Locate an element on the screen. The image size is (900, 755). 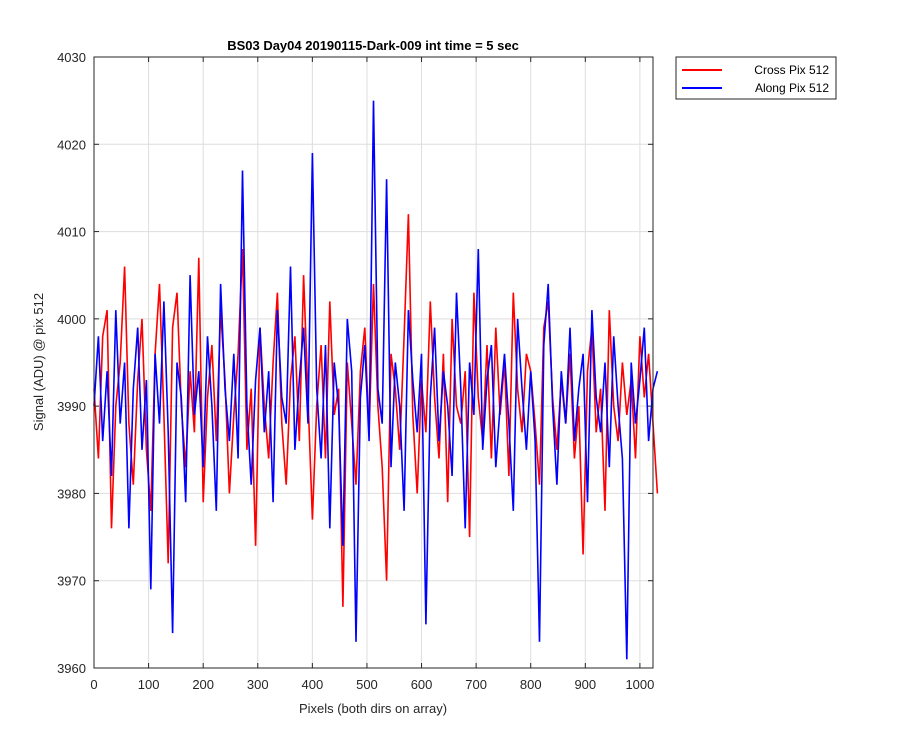
y-tick-label: 3970 is located at coordinates (71, 581).